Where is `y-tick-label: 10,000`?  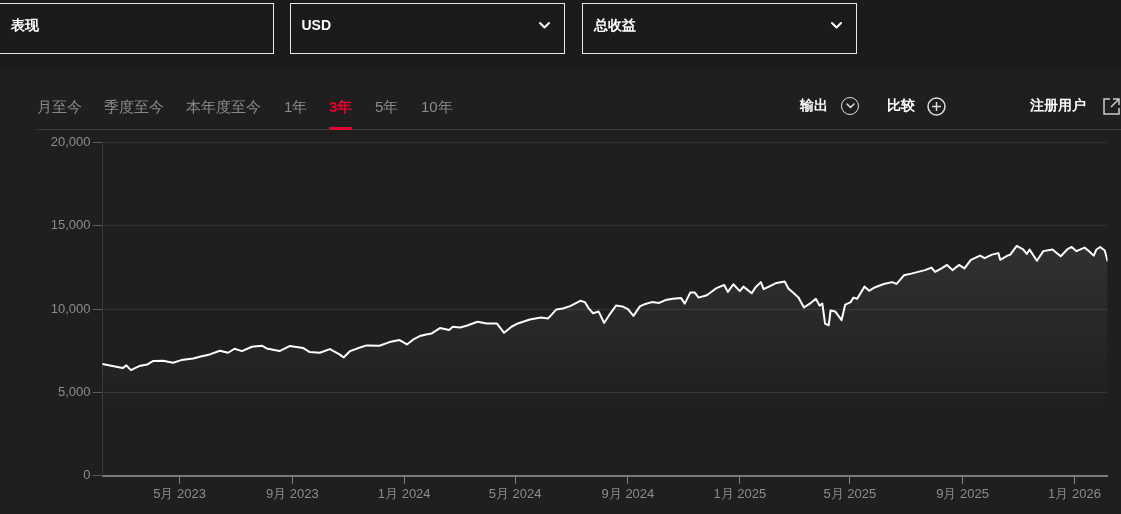 y-tick-label: 10,000 is located at coordinates (70, 308).